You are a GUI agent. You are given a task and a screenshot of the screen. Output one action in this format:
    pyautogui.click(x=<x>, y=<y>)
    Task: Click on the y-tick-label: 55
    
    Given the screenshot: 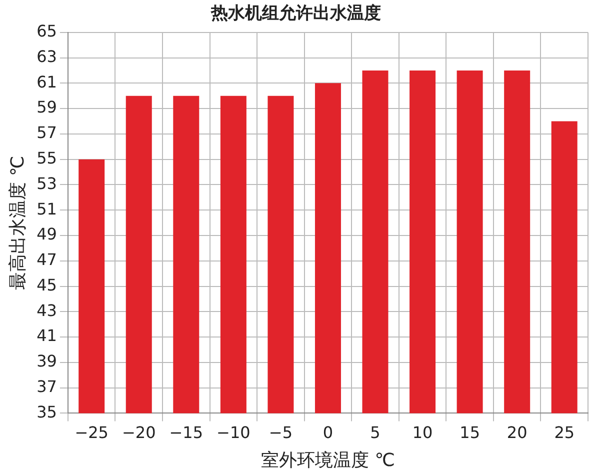 What is the action you would take?
    pyautogui.click(x=46, y=158)
    